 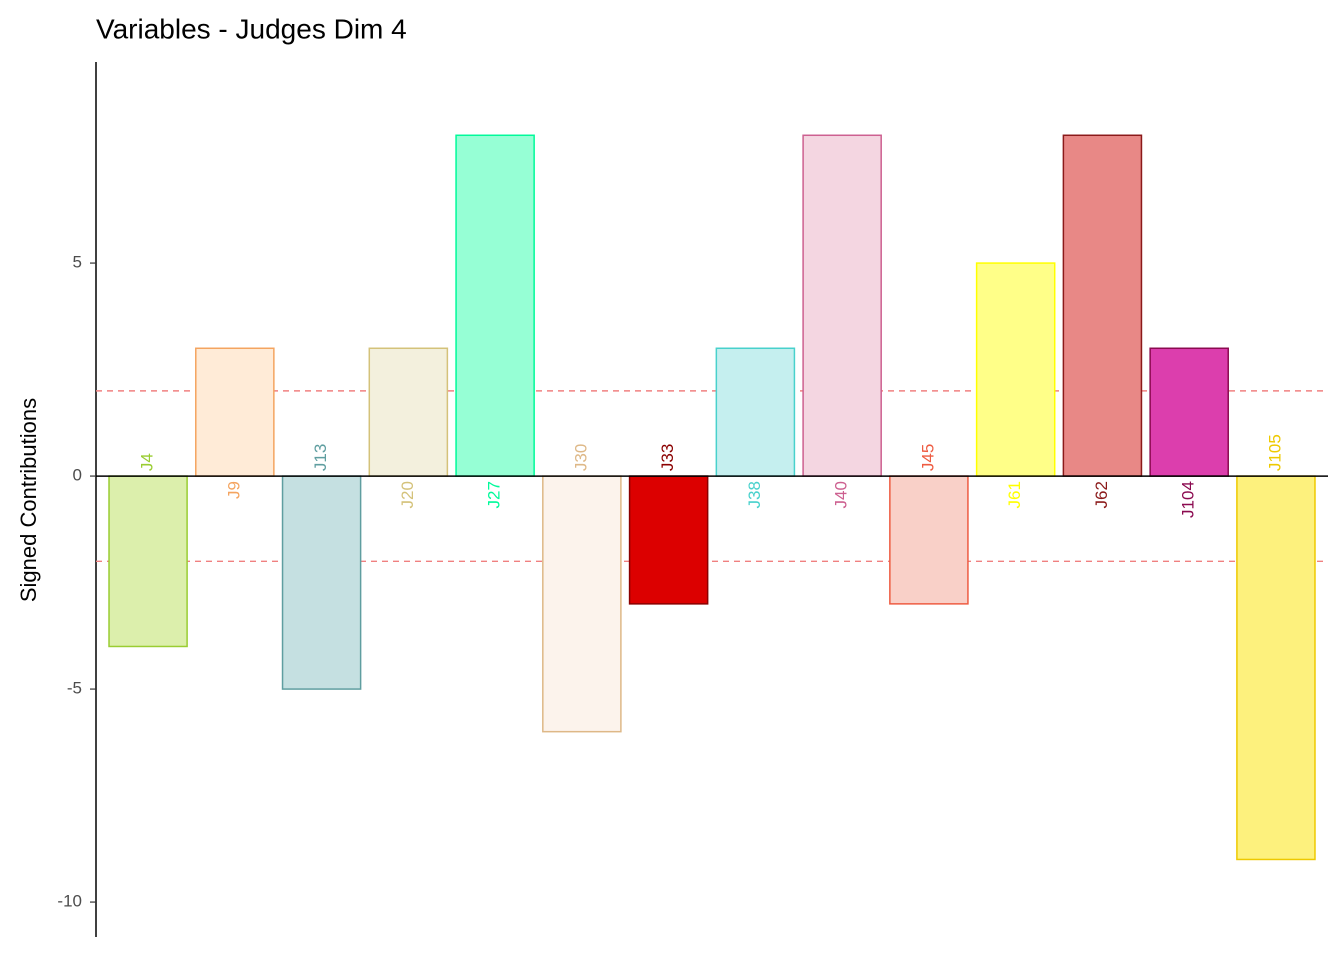 What do you see at coordinates (1101, 494) in the screenshot?
I see `bar-label: J62` at bounding box center [1101, 494].